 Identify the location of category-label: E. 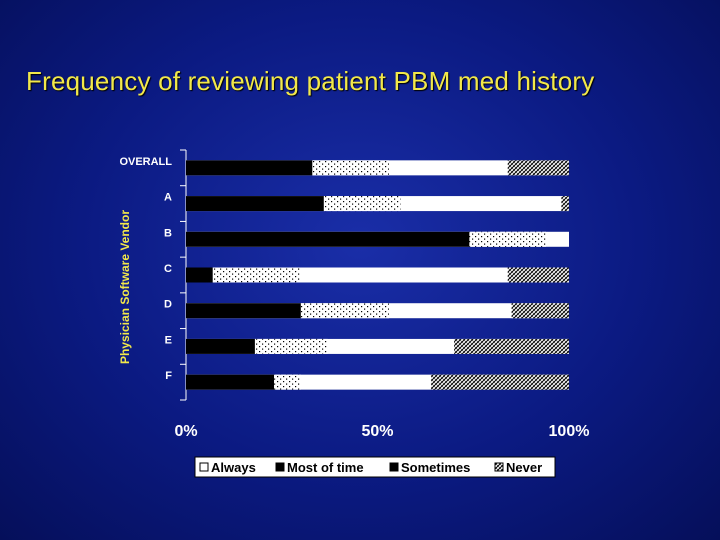
(168, 340).